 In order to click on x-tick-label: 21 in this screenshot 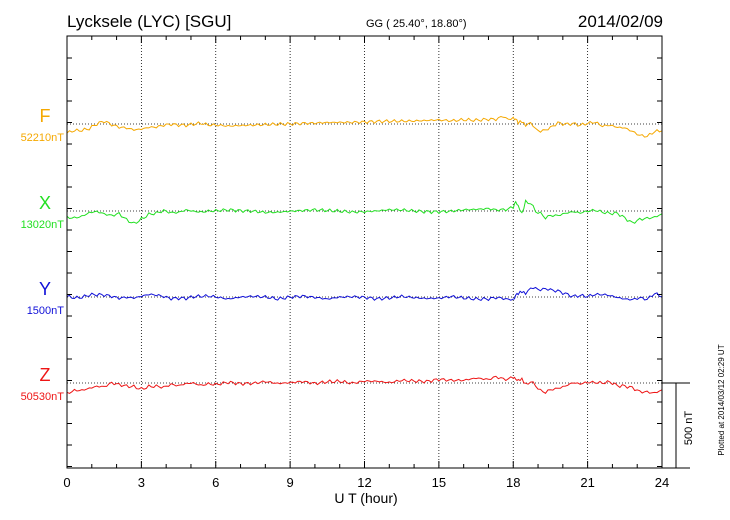, I will do `click(587, 482)`.